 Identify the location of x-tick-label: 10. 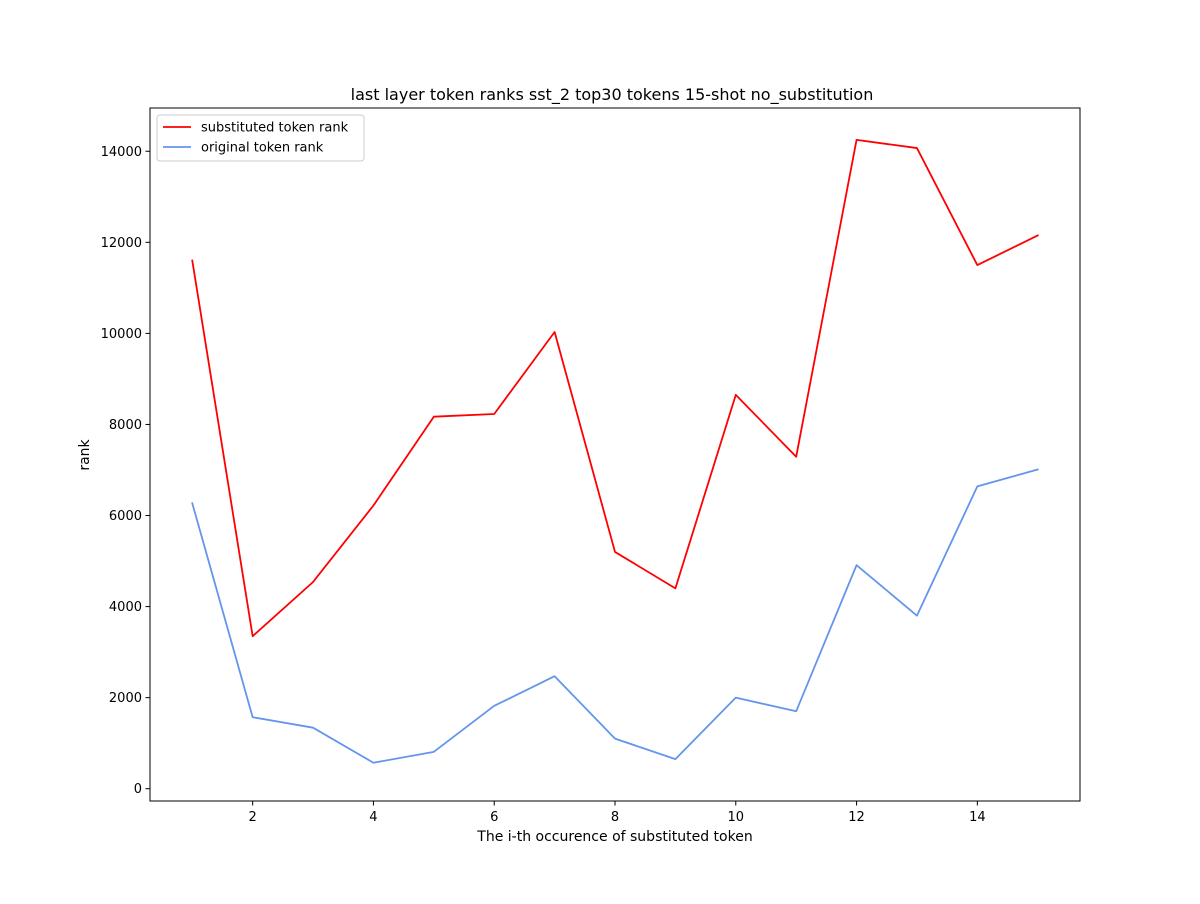
(736, 817).